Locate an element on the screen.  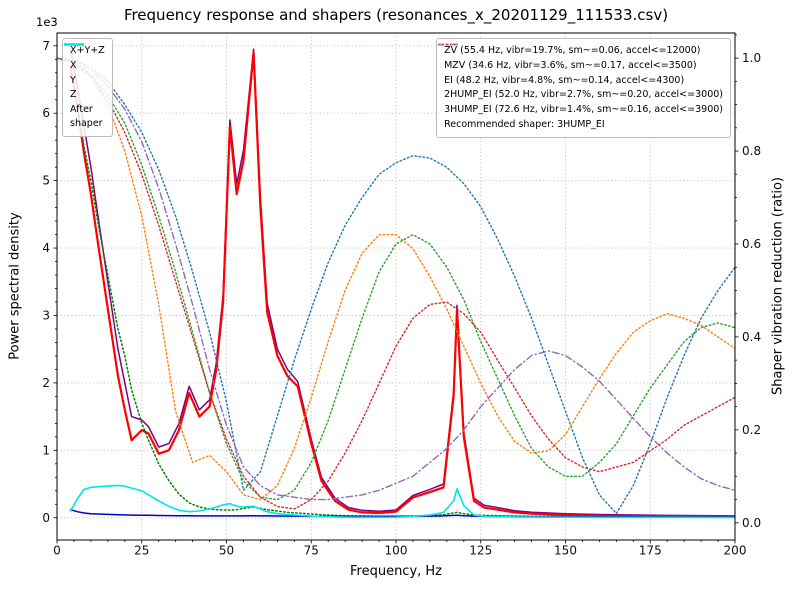
legend-psd: X+Y+Z X Y Z After shaper is located at coordinates (87, 87).